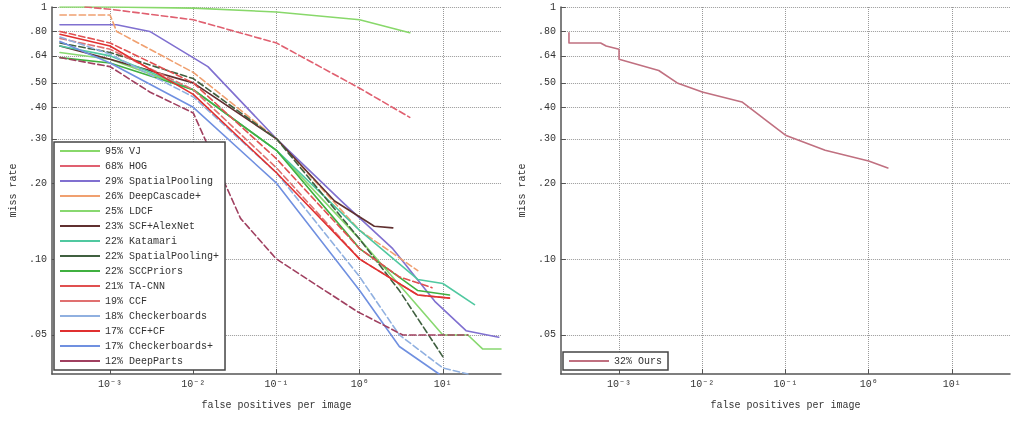 The image size is (1019, 422). What do you see at coordinates (123, 151) in the screenshot?
I see `legend-label: 95% VJ` at bounding box center [123, 151].